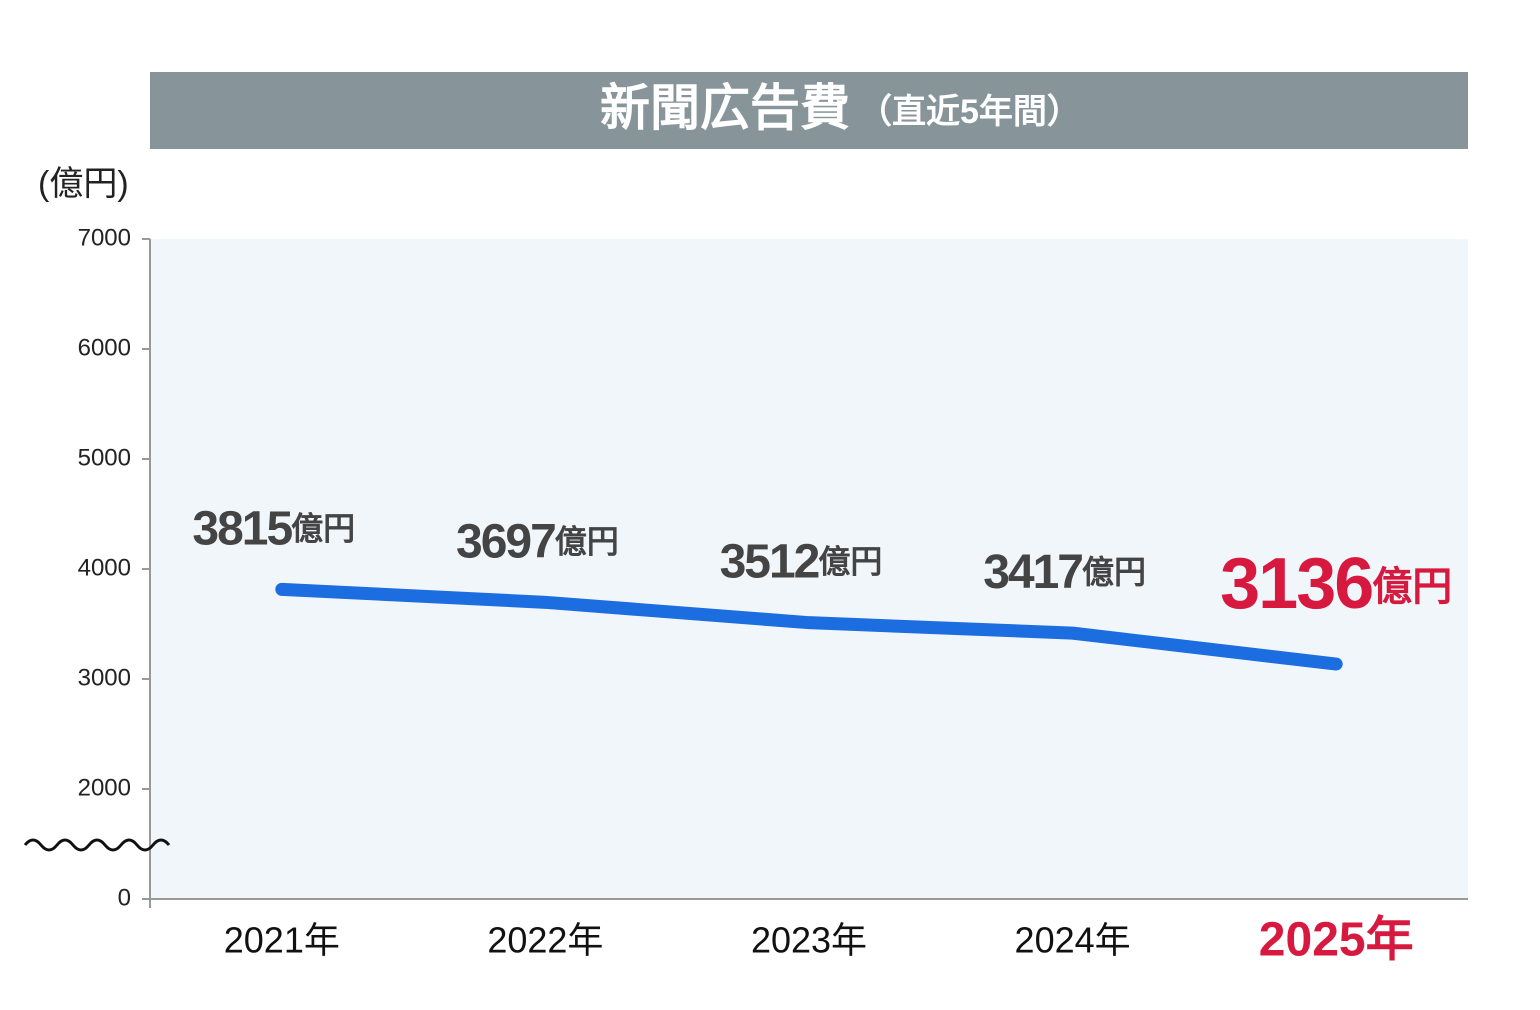 This screenshot has height=1010, width=1540. What do you see at coordinates (809, 626) in the screenshot?
I see `data-line` at bounding box center [809, 626].